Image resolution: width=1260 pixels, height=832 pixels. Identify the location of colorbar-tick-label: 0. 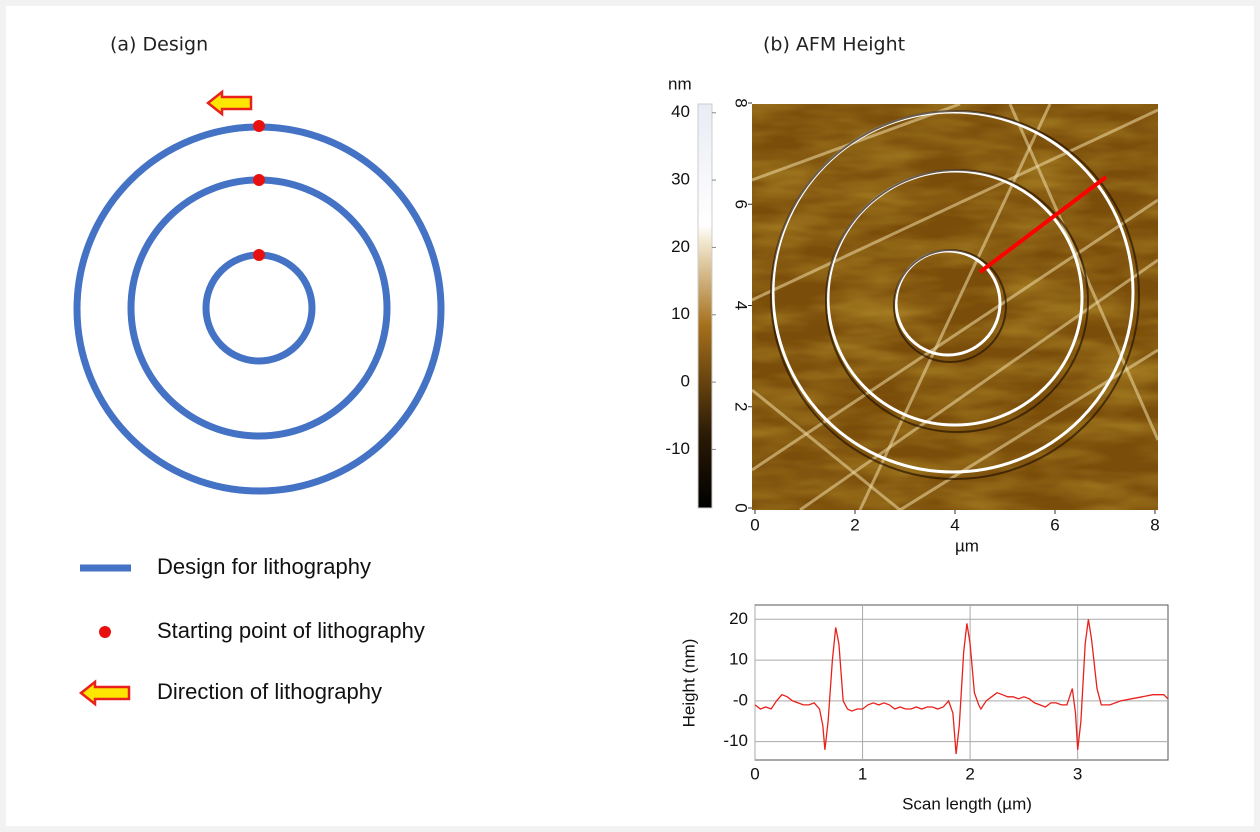
(685, 381).